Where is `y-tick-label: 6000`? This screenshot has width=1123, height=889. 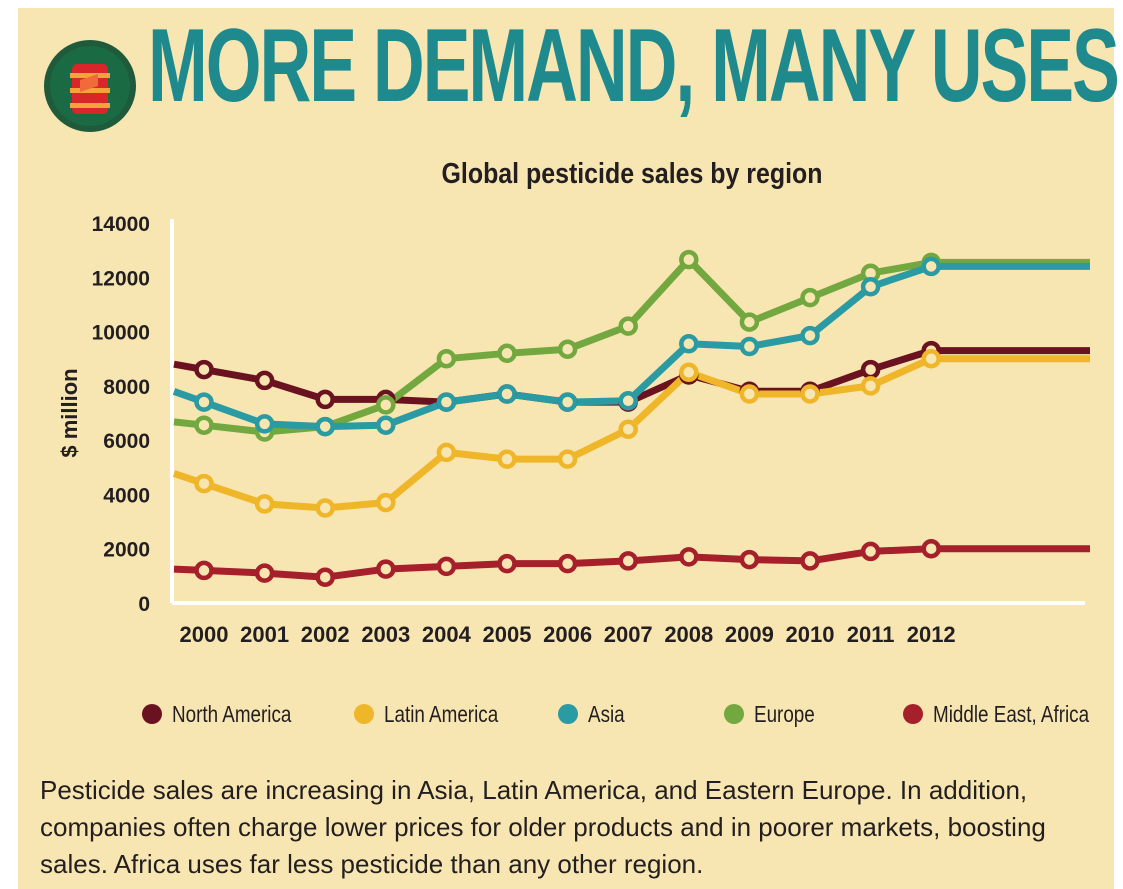 y-tick-label: 6000 is located at coordinates (126, 441).